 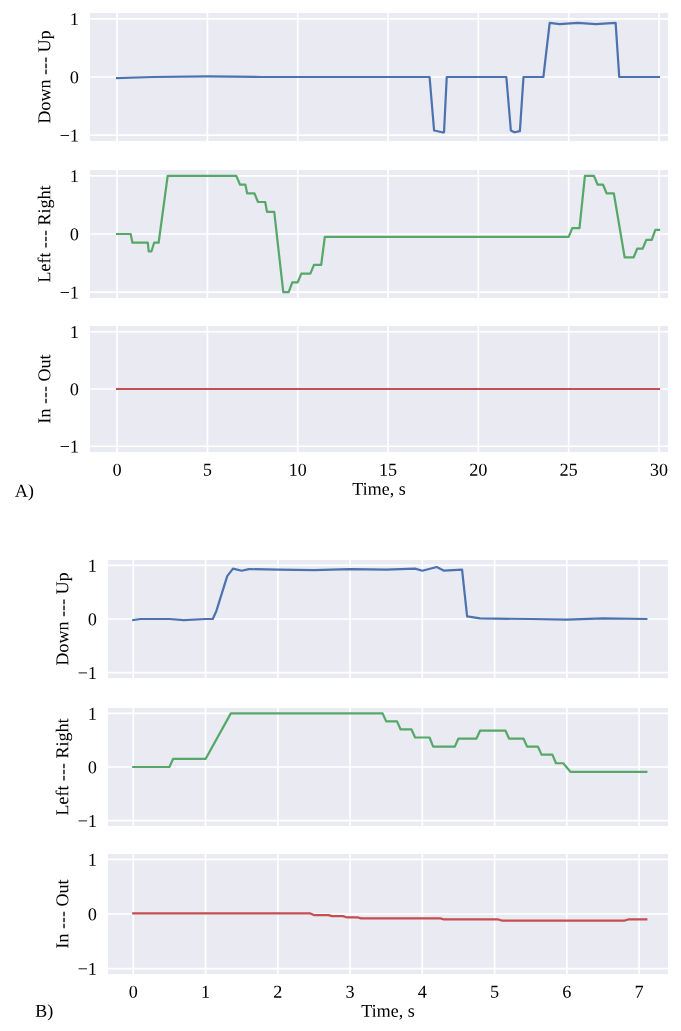 What do you see at coordinates (422, 991) in the screenshot?
I see `x-tick-label: 4` at bounding box center [422, 991].